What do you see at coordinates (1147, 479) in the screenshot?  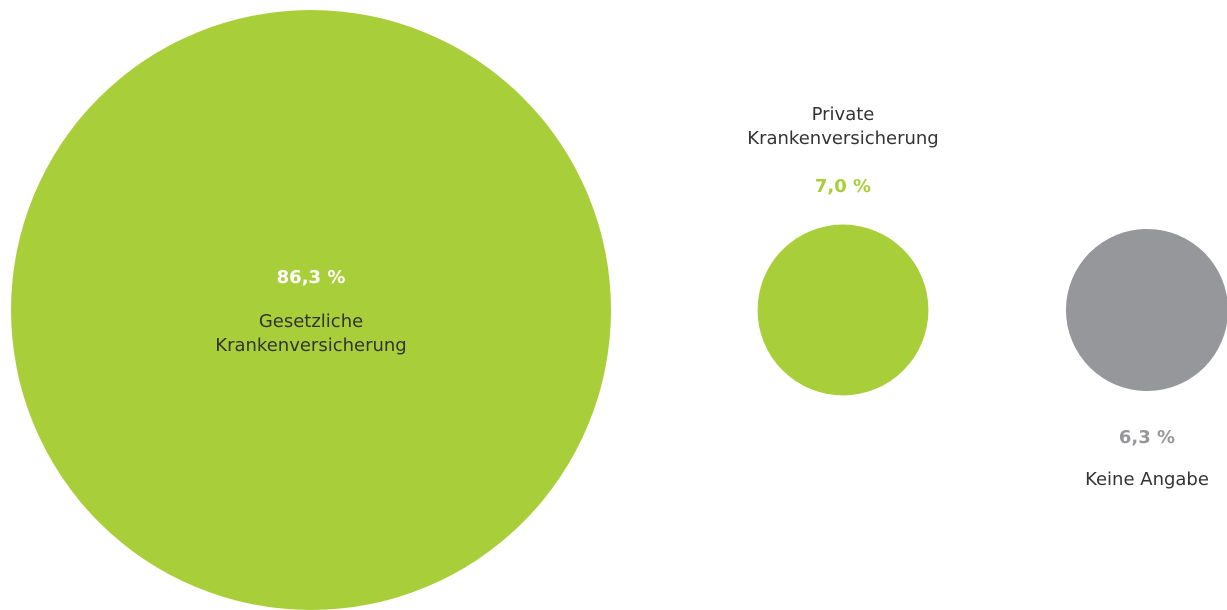 I see `category-label: Keine Angabe` at bounding box center [1147, 479].